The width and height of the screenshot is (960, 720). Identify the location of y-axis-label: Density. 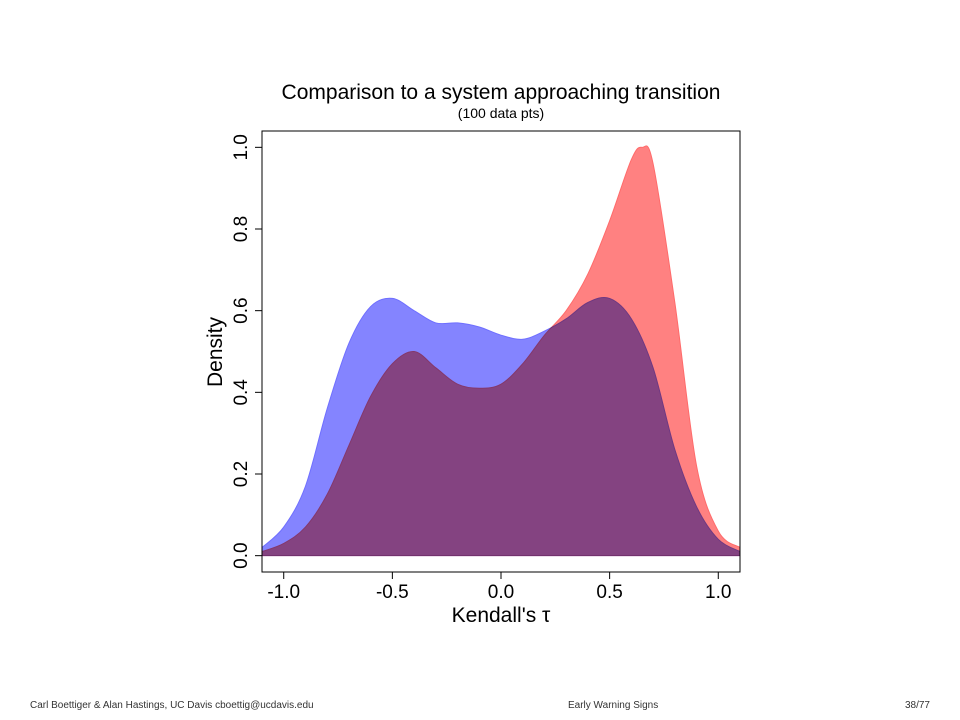
(215, 351).